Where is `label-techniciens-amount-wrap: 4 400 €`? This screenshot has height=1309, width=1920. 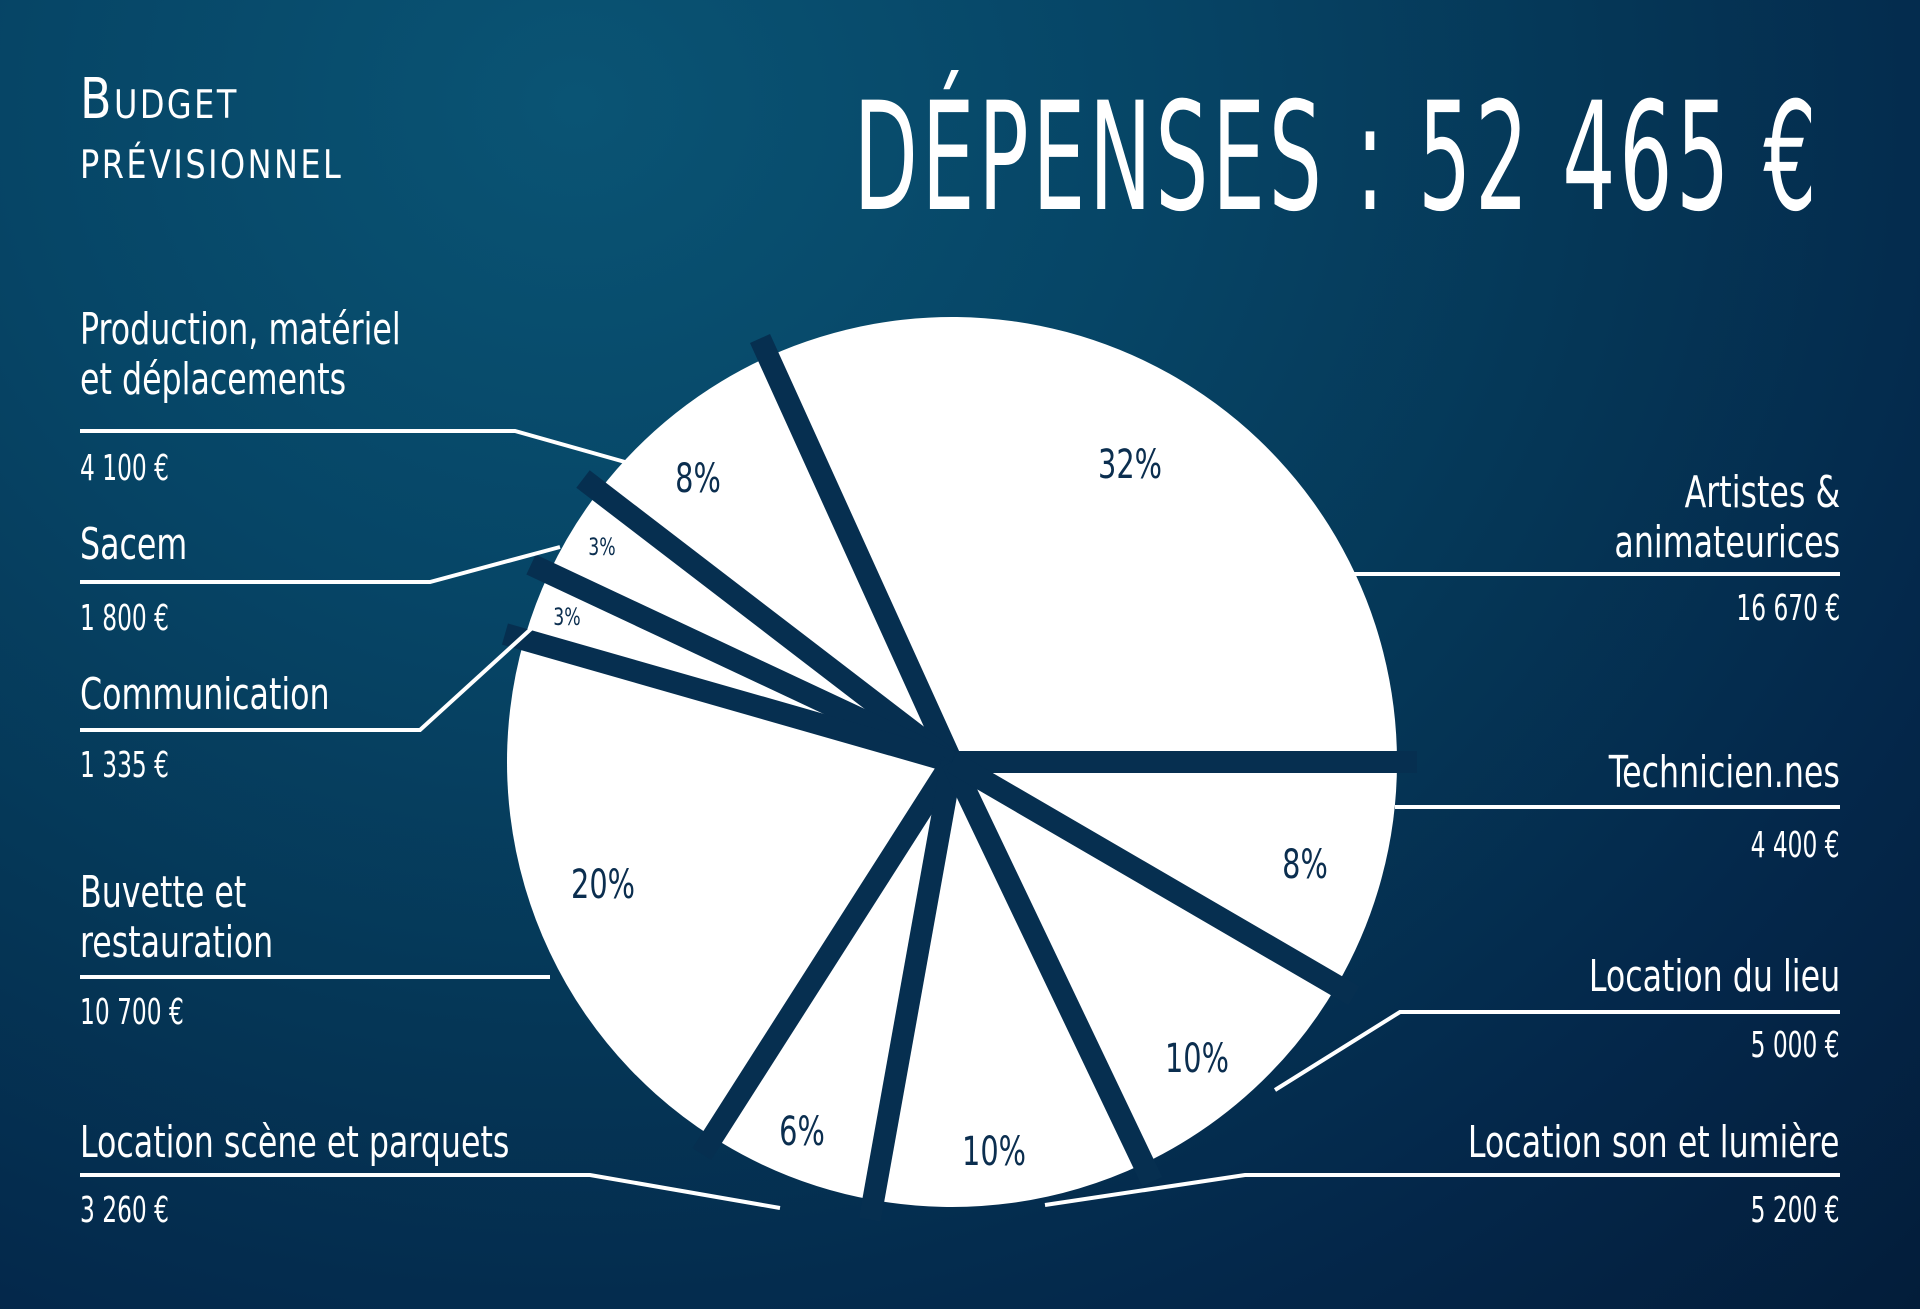 label-techniciens-amount-wrap: 4 400 € is located at coordinates (1778, 846).